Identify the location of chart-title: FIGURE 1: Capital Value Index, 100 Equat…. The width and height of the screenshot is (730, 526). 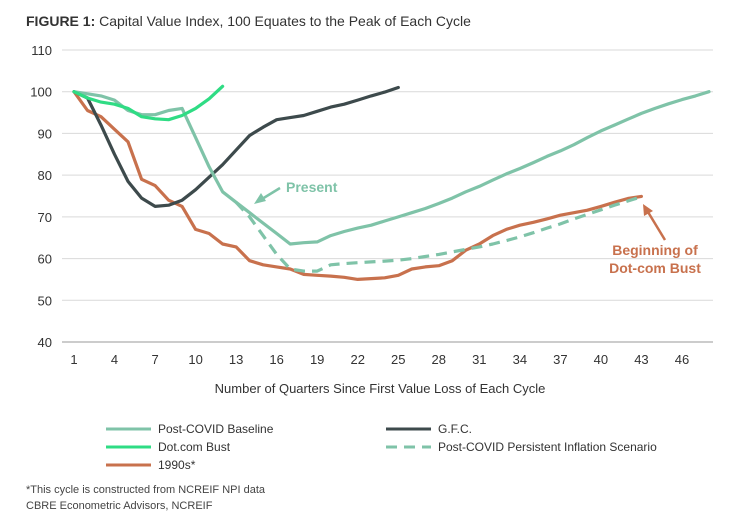
(248, 21).